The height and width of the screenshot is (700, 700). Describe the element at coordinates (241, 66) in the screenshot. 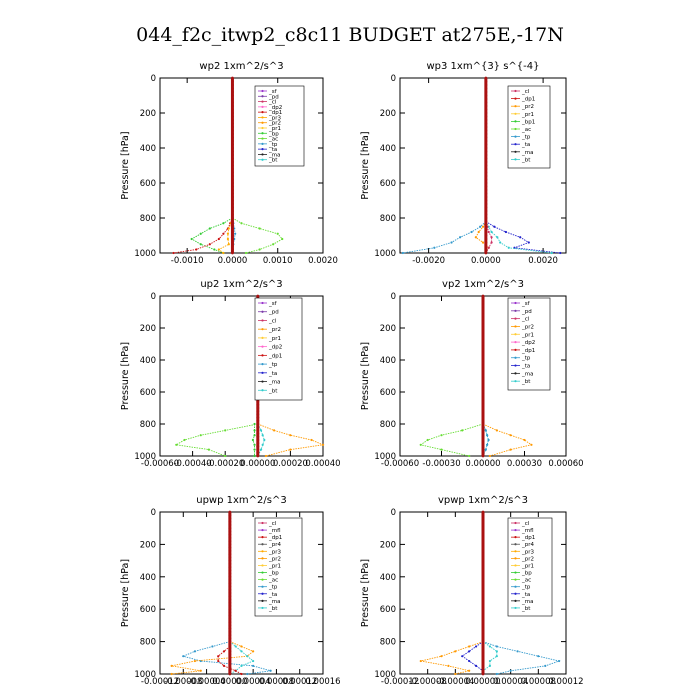

I see `panel-title: wp2 1xm^2/s^3` at that location.